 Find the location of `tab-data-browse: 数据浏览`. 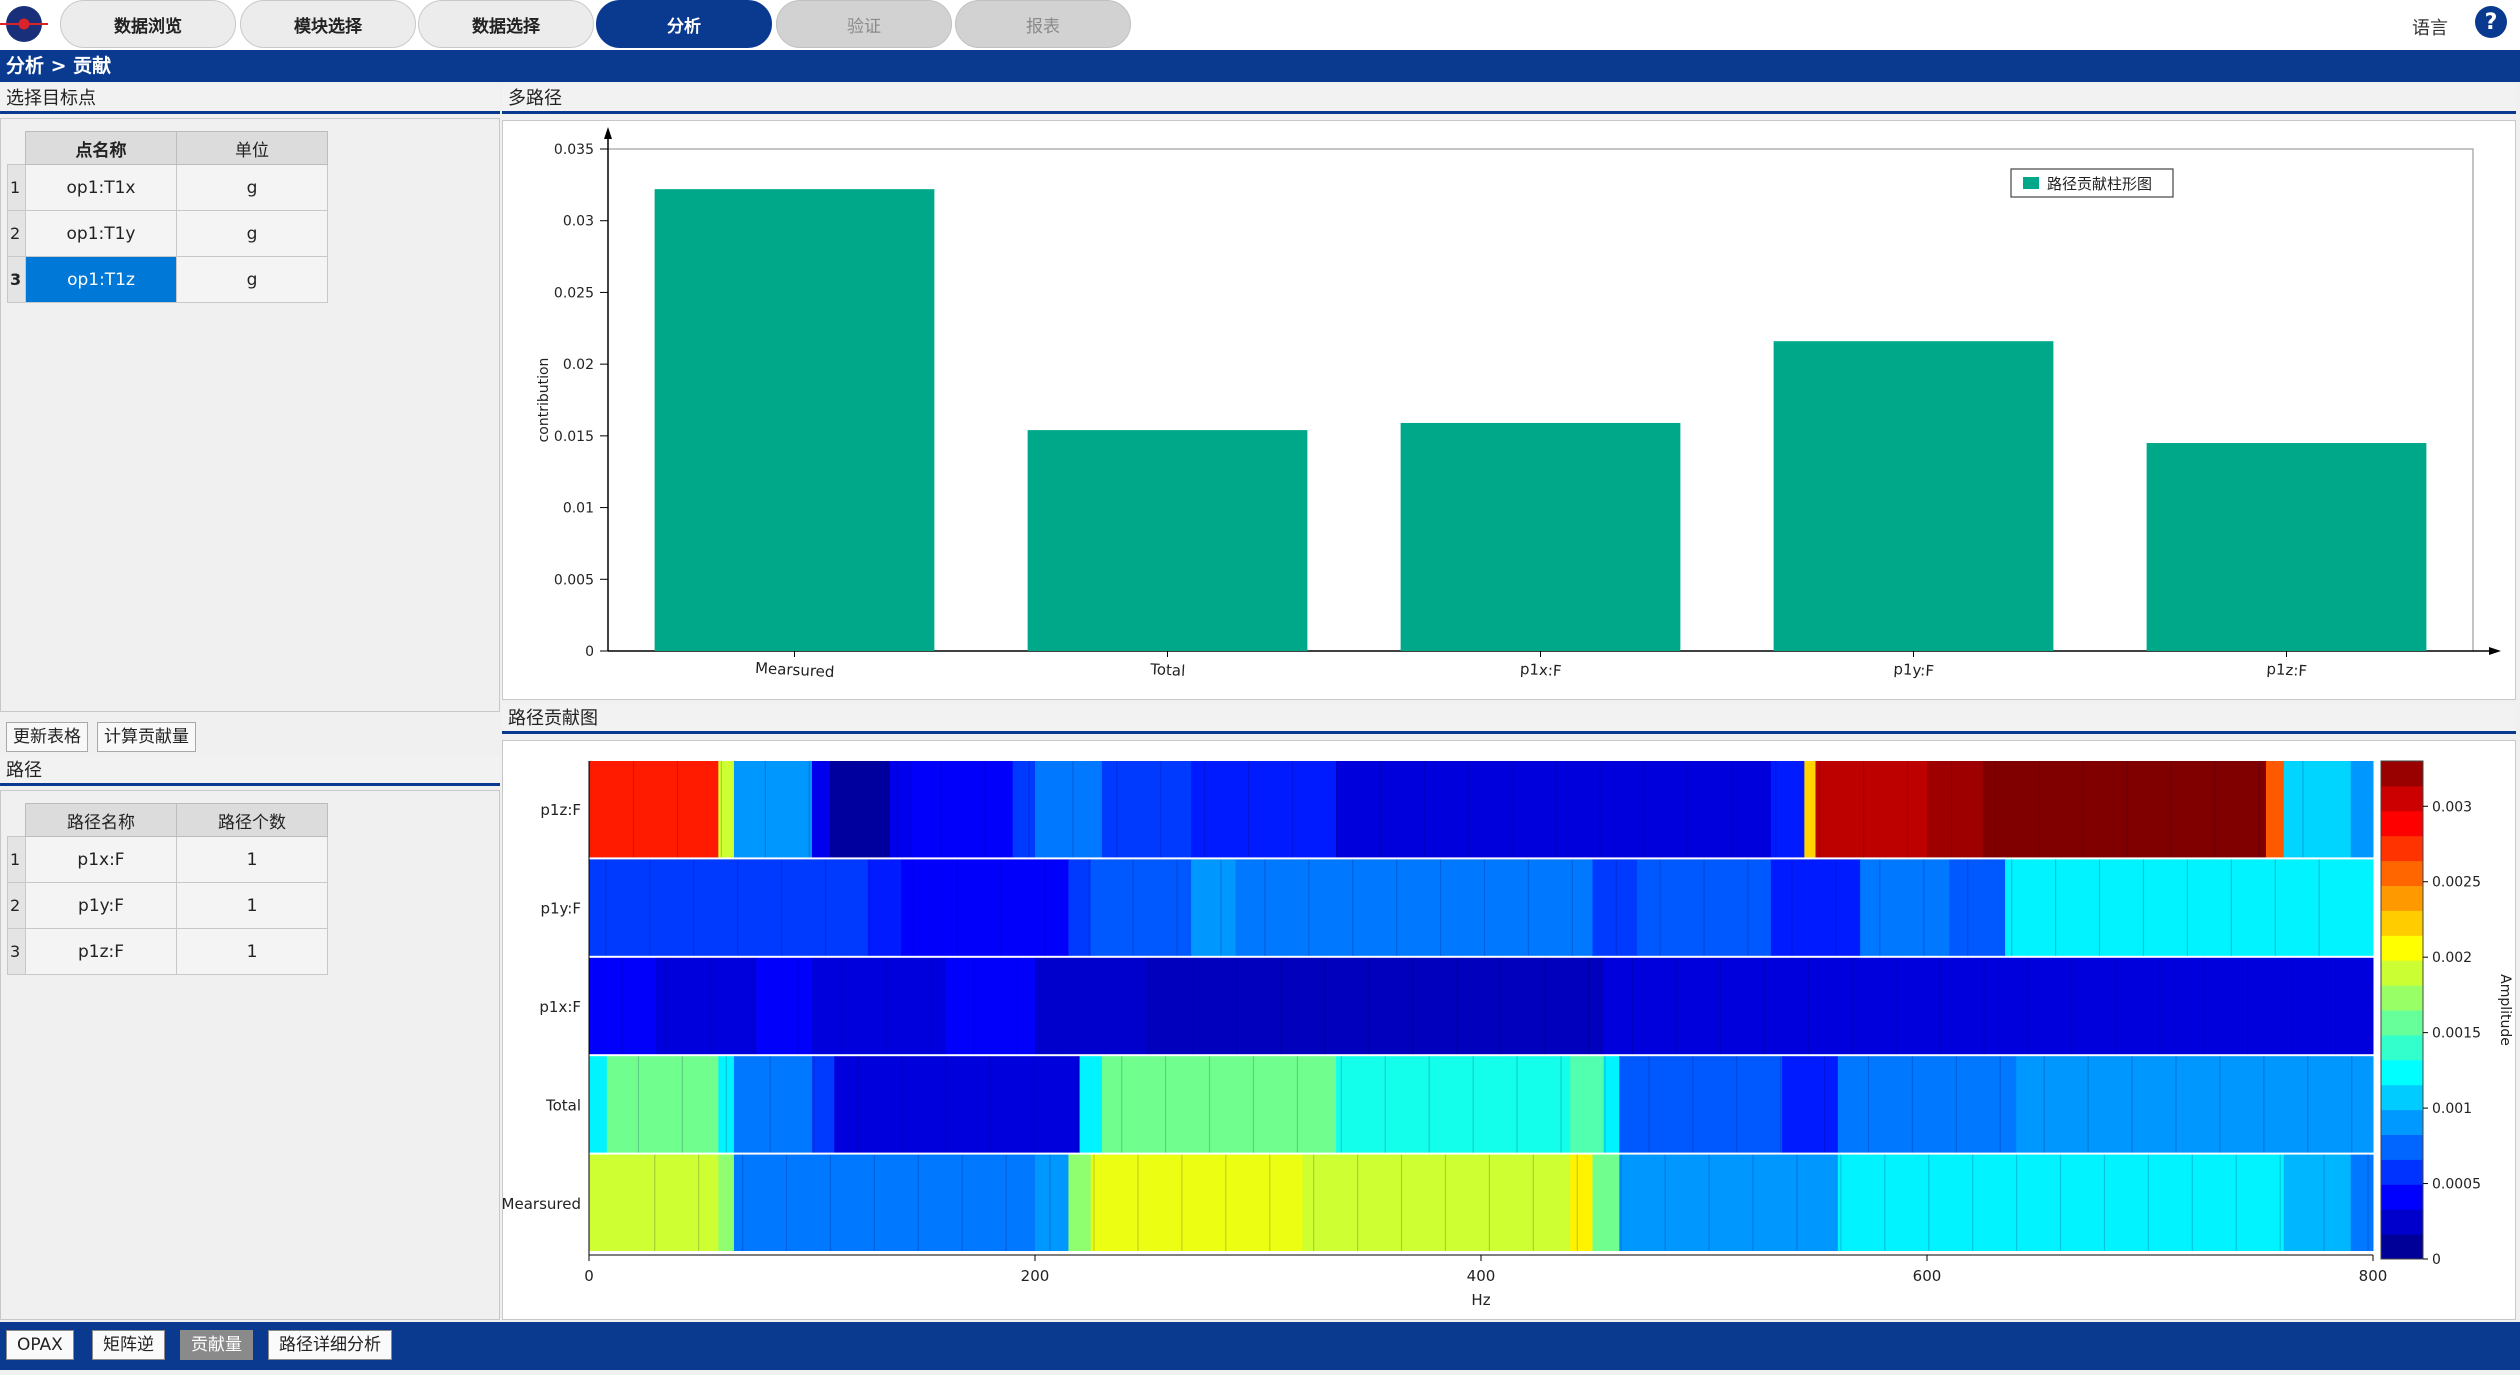

tab-data-browse: 数据浏览 is located at coordinates (148, 24).